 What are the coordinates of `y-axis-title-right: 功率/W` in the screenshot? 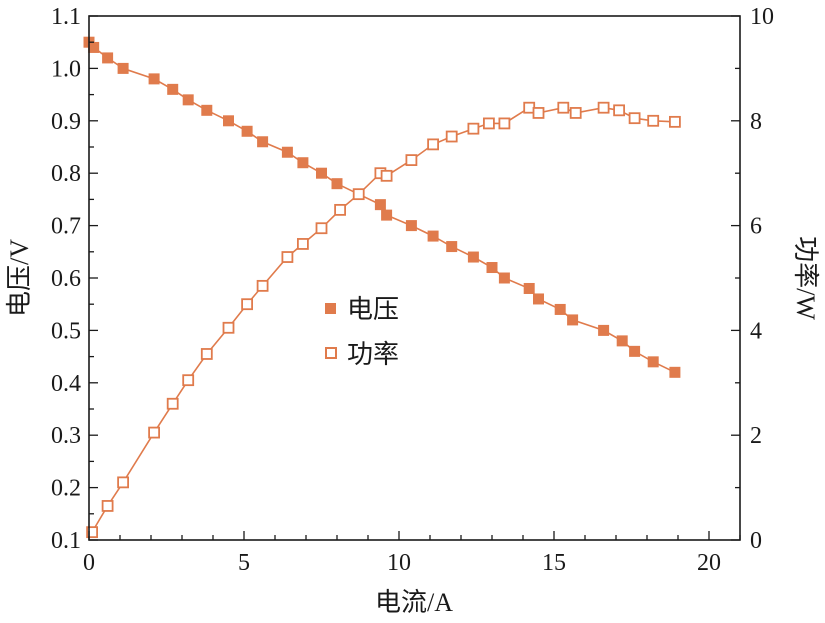 It's located at (805, 278).